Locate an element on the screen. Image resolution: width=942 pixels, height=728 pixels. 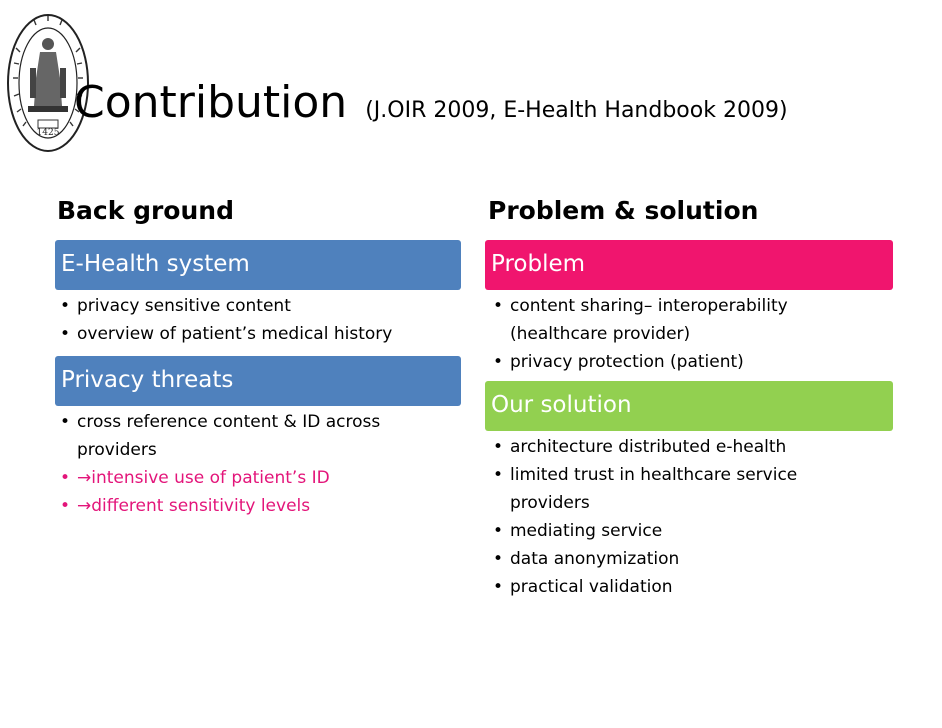
section-bar-ehealth-system: E-Health system is located at coordinates (258, 265).